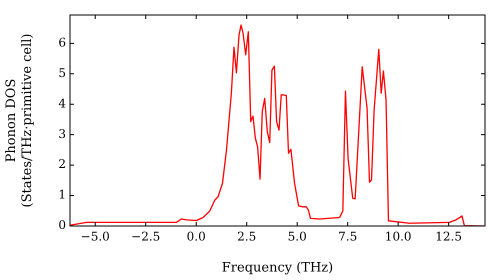 This screenshot has height=280, width=500. Describe the element at coordinates (19, 120) in the screenshot. I see `y-axis-title: Phonon DOS (States/THz·primitive cell)` at that location.